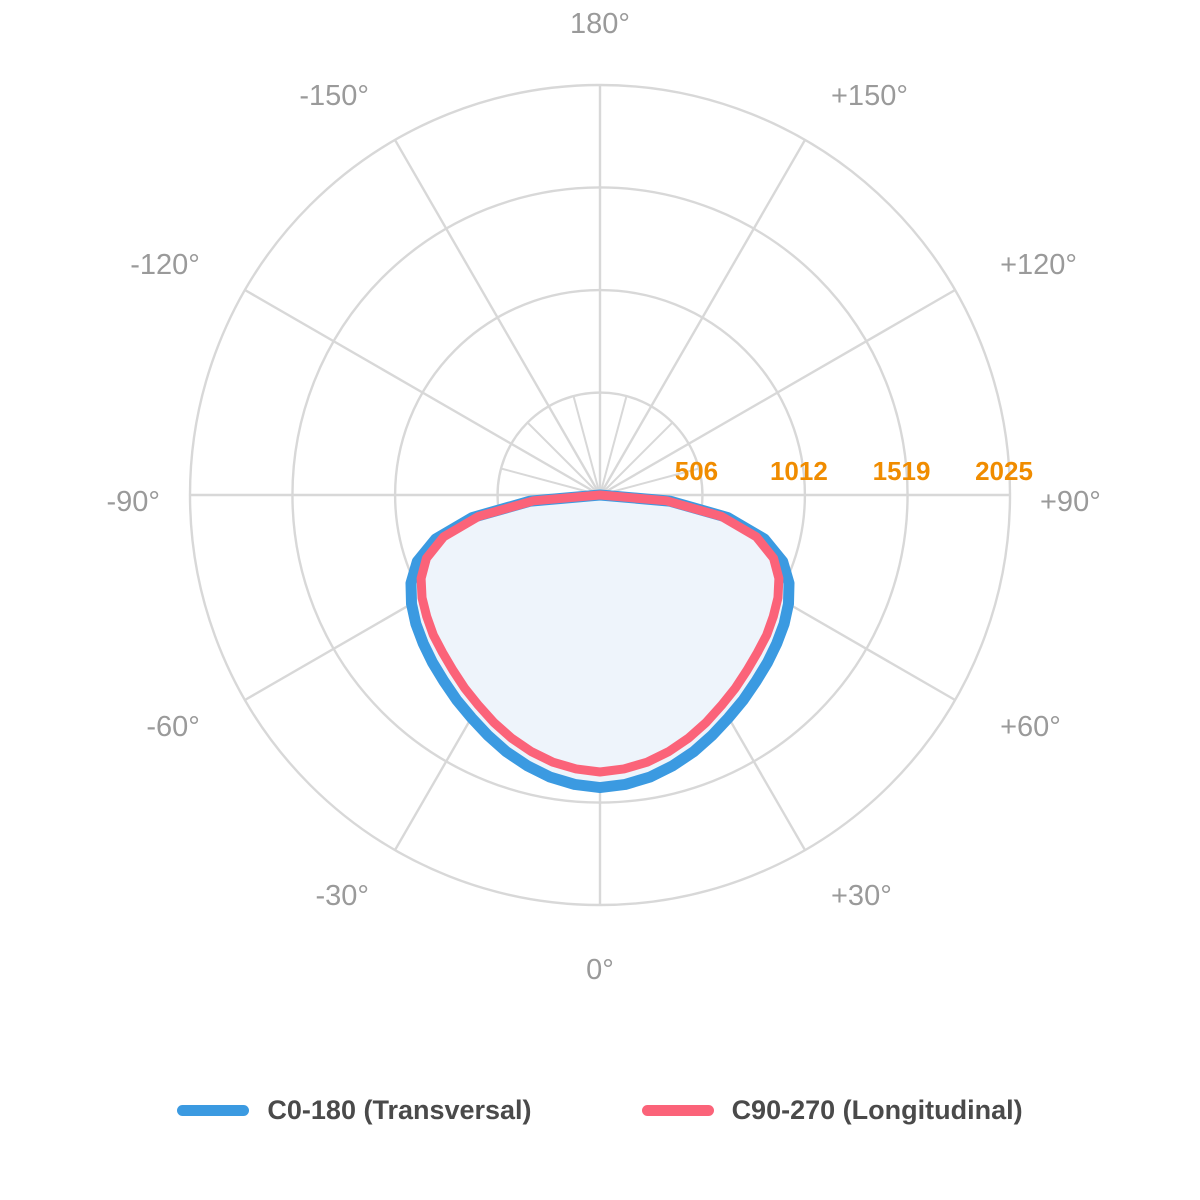 This screenshot has width=1200, height=1200. Describe the element at coordinates (1030, 727) in the screenshot. I see `angle-label-+60: +60°` at that location.